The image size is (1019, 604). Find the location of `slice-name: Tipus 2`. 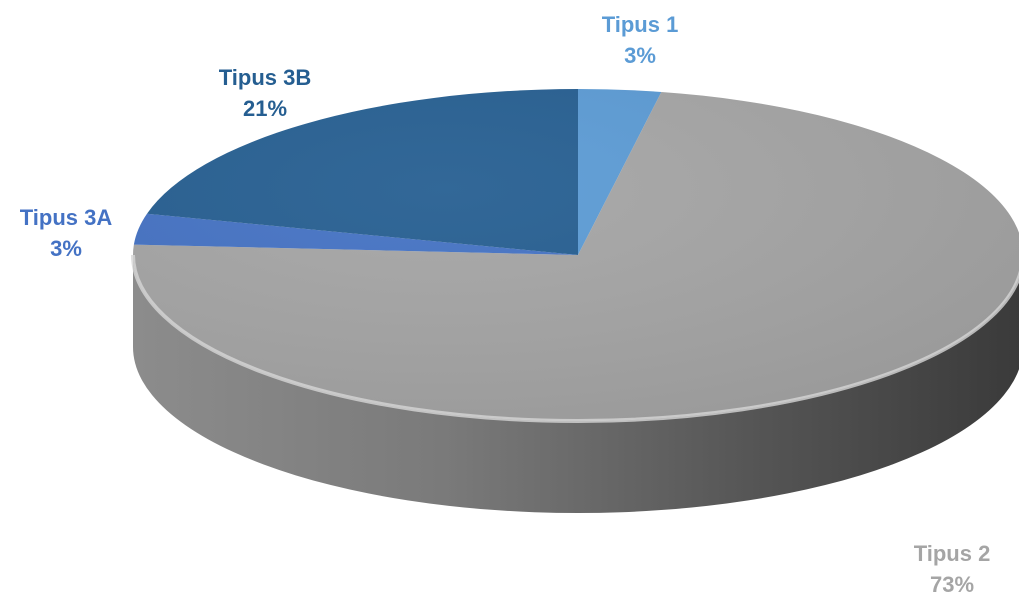

slice-name: Tipus 2 is located at coordinates (952, 553).